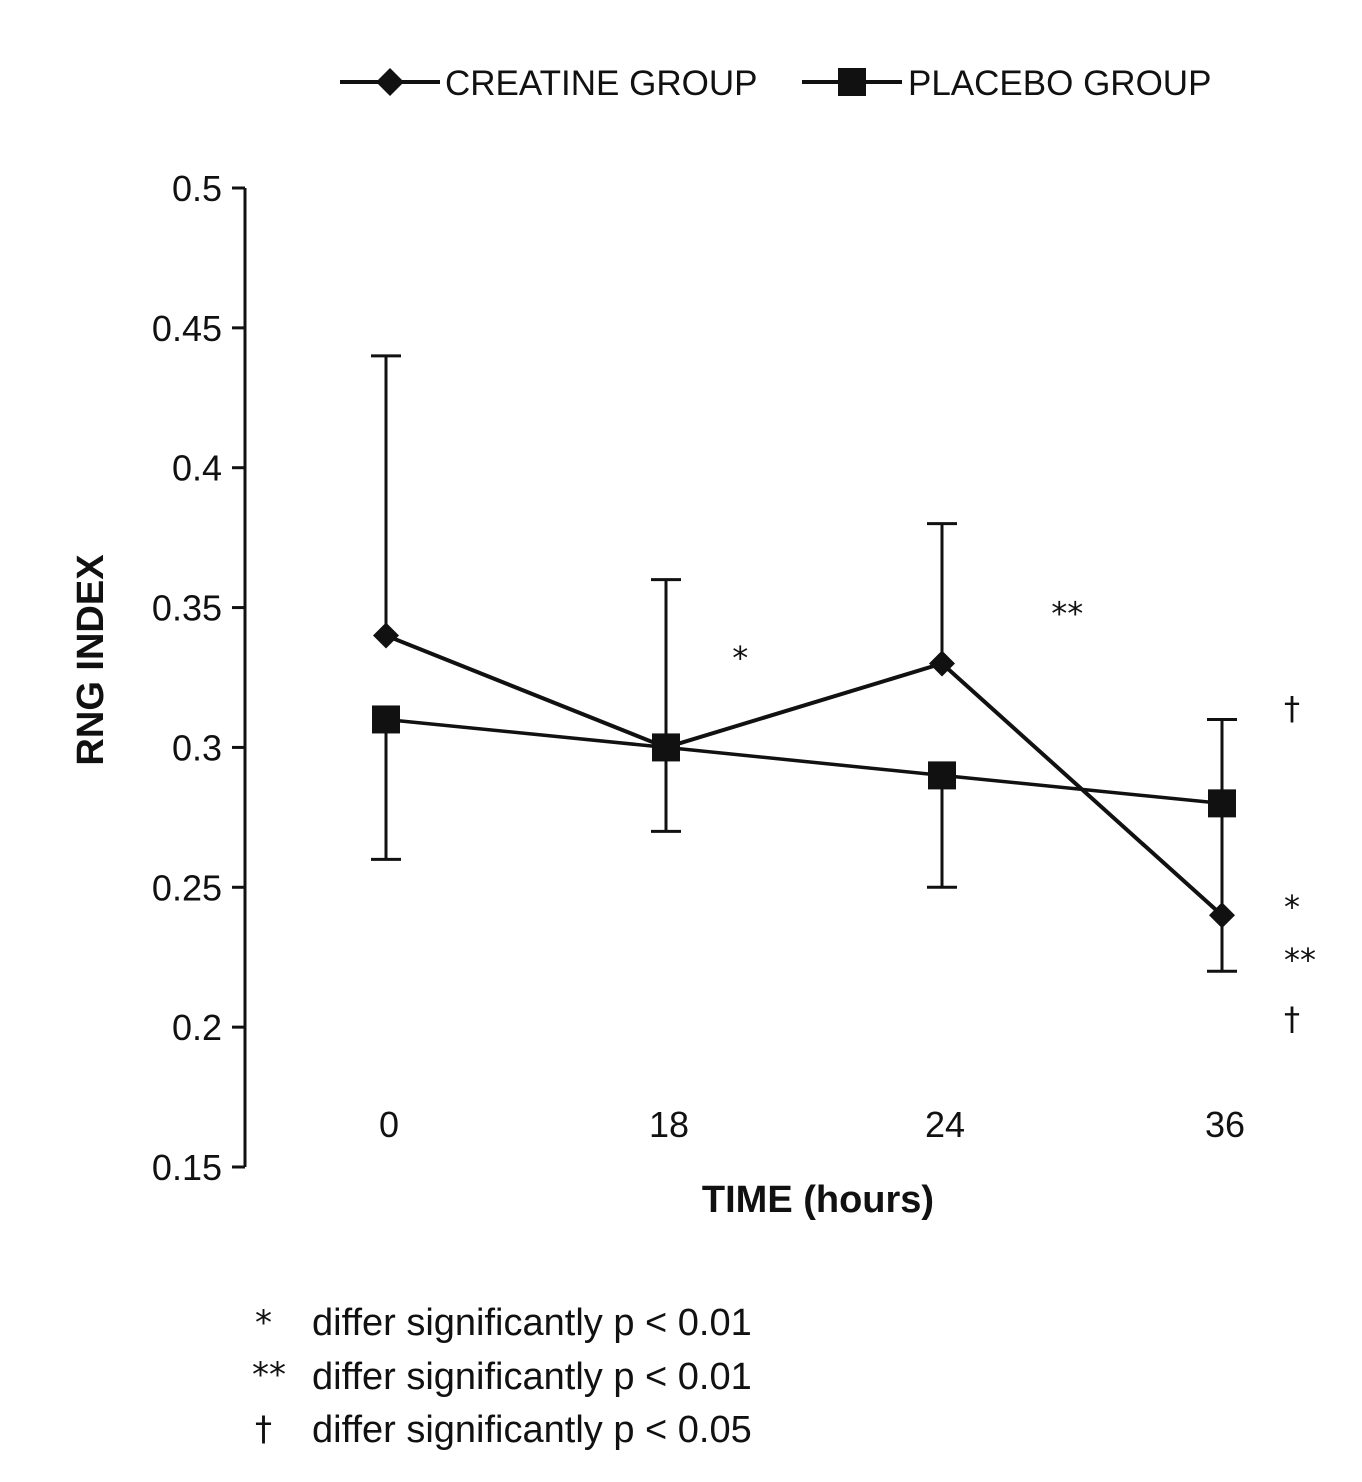  What do you see at coordinates (263, 1429) in the screenshot?
I see `footnote-symbol-3: †` at bounding box center [263, 1429].